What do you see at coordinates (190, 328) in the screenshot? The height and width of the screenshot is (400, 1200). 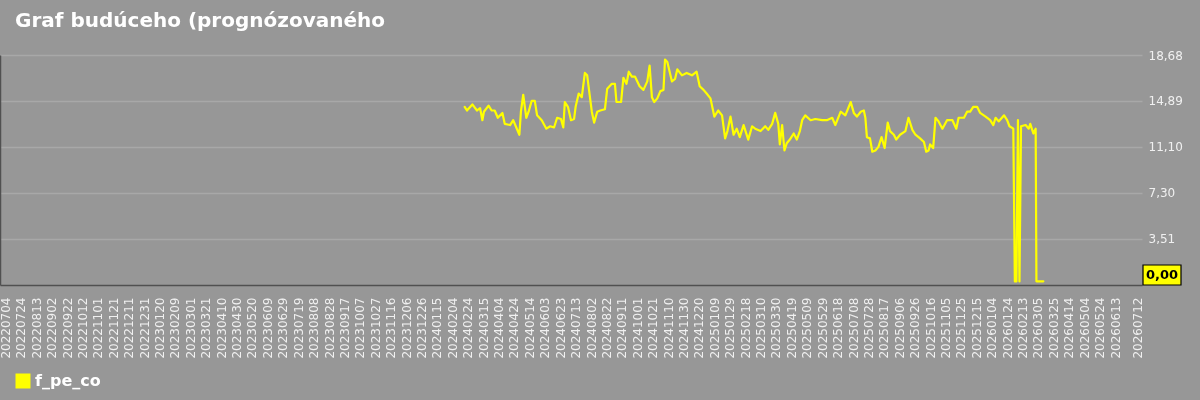 I see `x-tick-label: 20230301` at bounding box center [190, 328].